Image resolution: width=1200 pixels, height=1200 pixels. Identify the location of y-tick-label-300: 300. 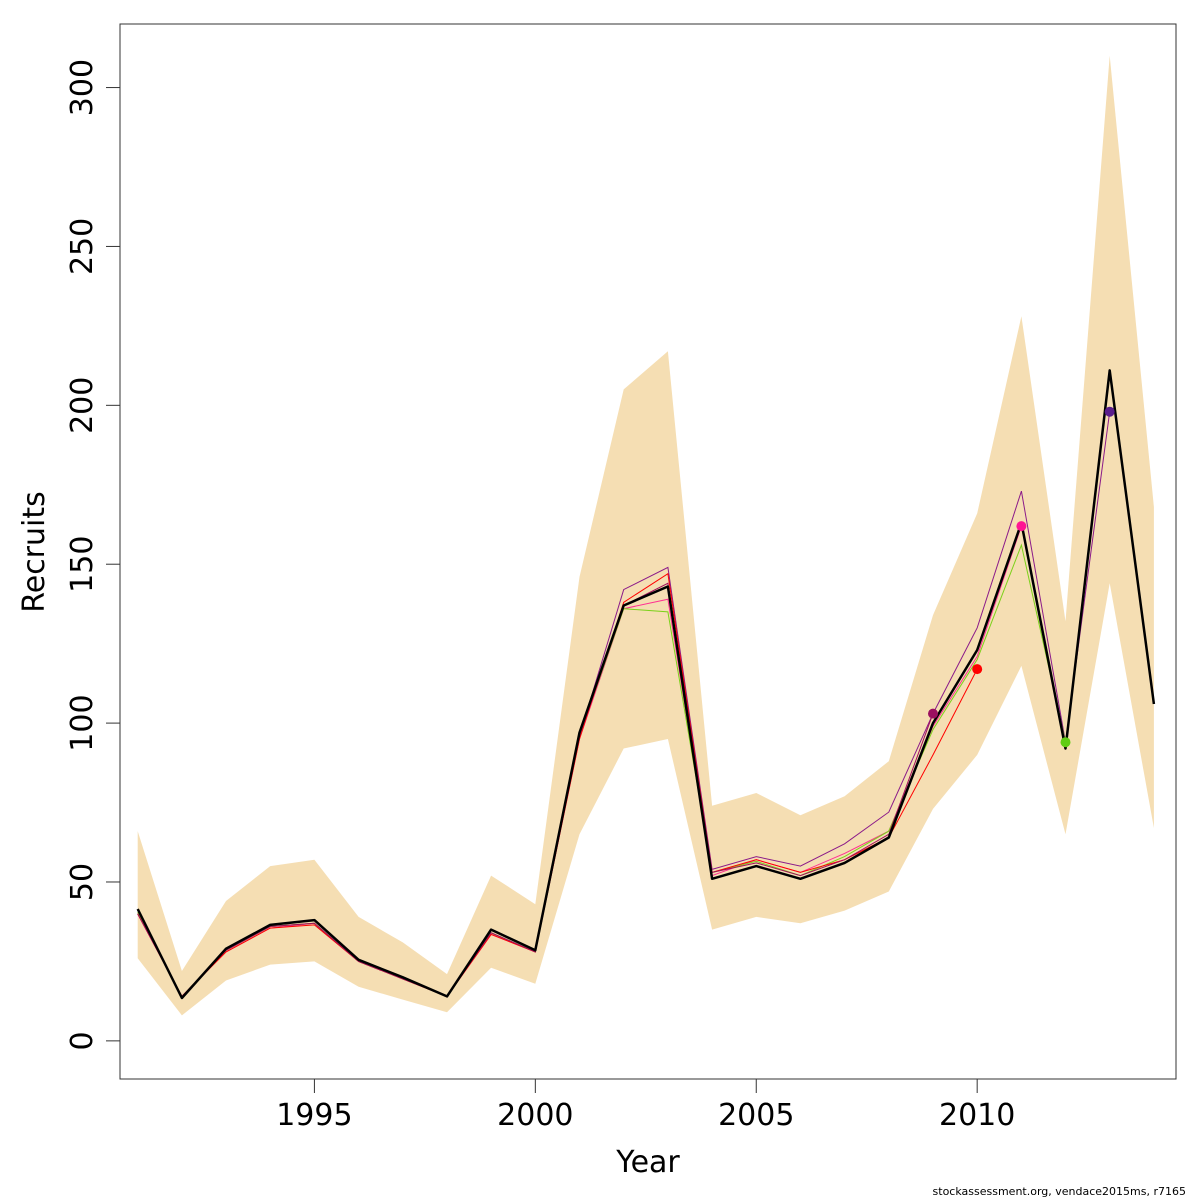
(82, 87).